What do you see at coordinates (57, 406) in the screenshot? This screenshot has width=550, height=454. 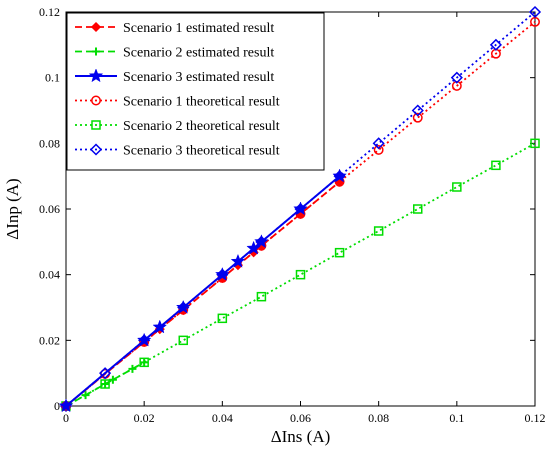 I see `y-tick-label: 0` at bounding box center [57, 406].